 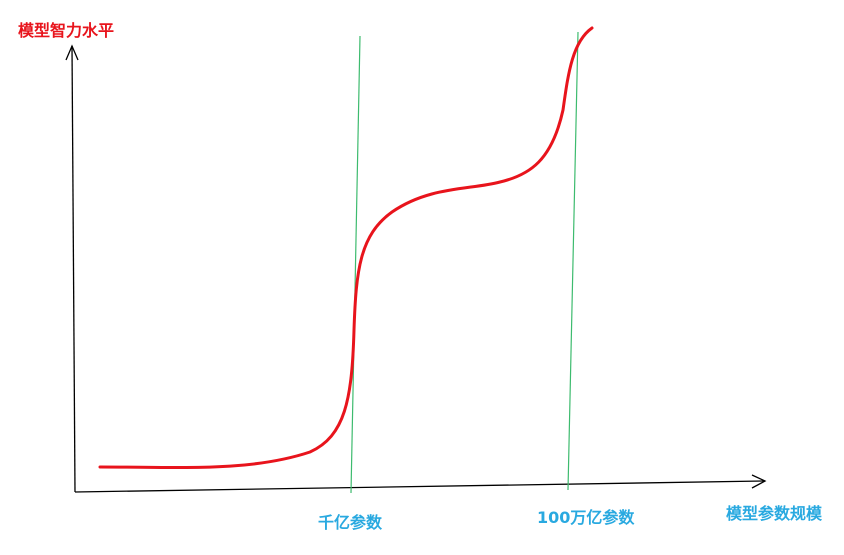 What do you see at coordinates (774, 513) in the screenshot?
I see `x-axis-label: 模型参数规模` at bounding box center [774, 513].